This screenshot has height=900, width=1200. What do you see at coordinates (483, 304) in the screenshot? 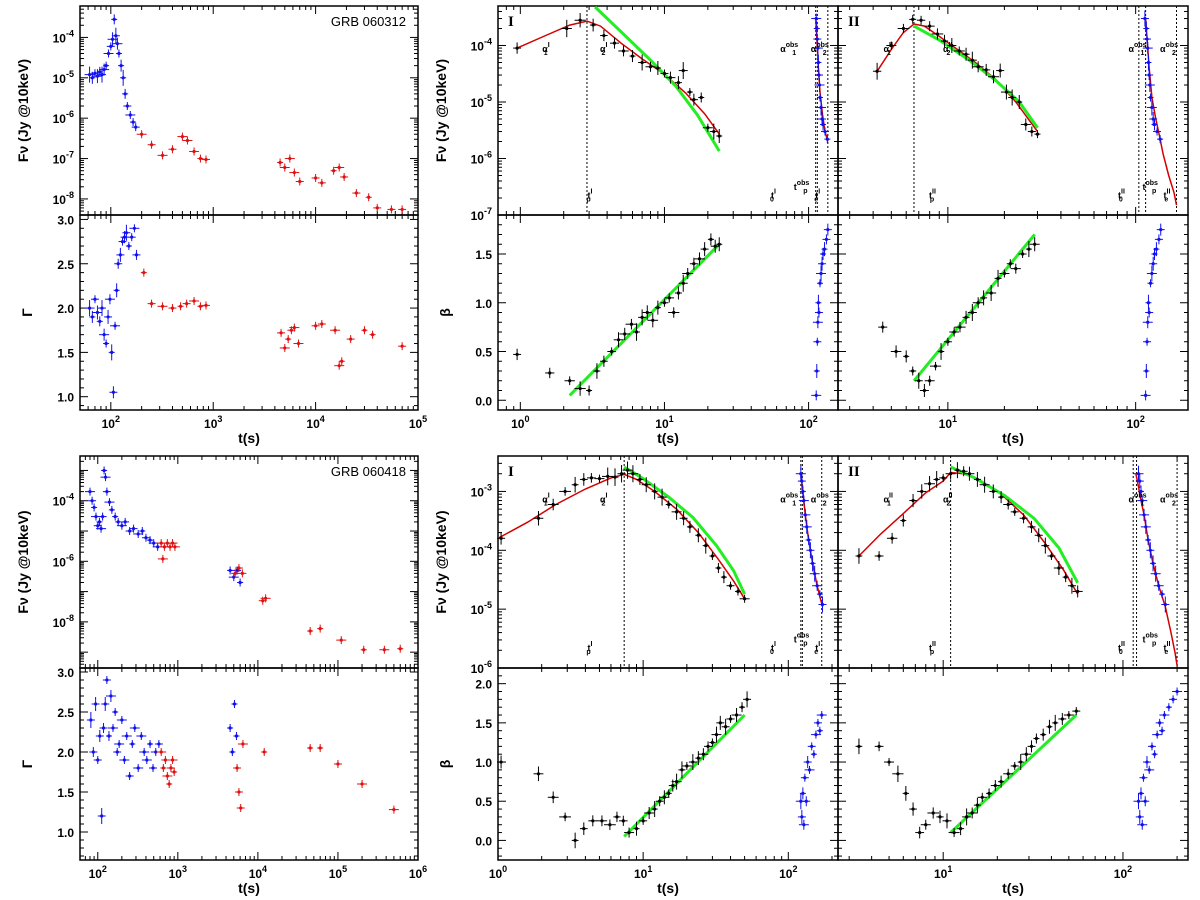
I see `y-tick-label: 1.0` at bounding box center [483, 304].